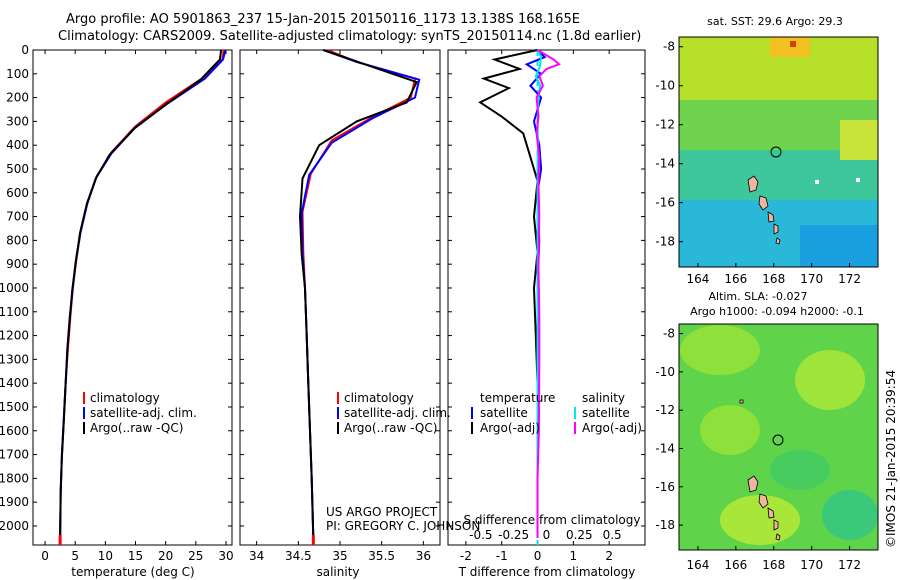  I want to click on x-tick-label: 34.5, so click(298, 556).